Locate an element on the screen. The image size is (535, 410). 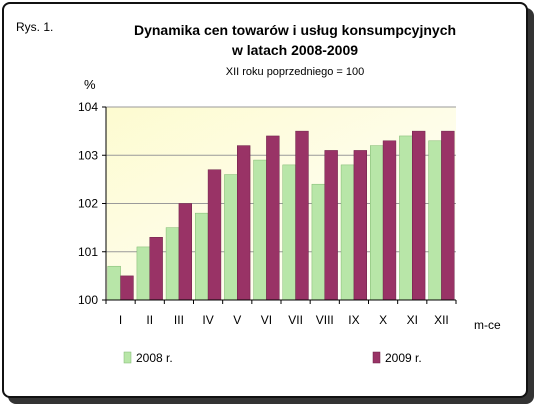
x-tick-label: XII is located at coordinates (441, 320).